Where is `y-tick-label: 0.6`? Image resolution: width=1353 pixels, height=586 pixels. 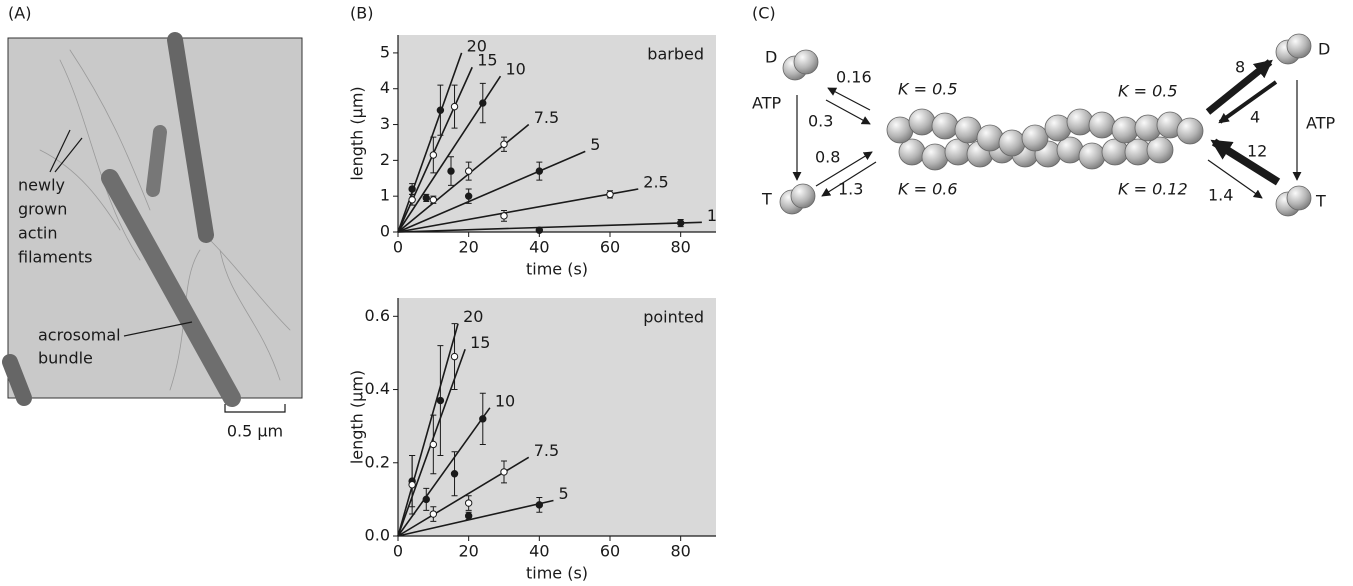
y-tick-label: 0.6 is located at coordinates (377, 315).